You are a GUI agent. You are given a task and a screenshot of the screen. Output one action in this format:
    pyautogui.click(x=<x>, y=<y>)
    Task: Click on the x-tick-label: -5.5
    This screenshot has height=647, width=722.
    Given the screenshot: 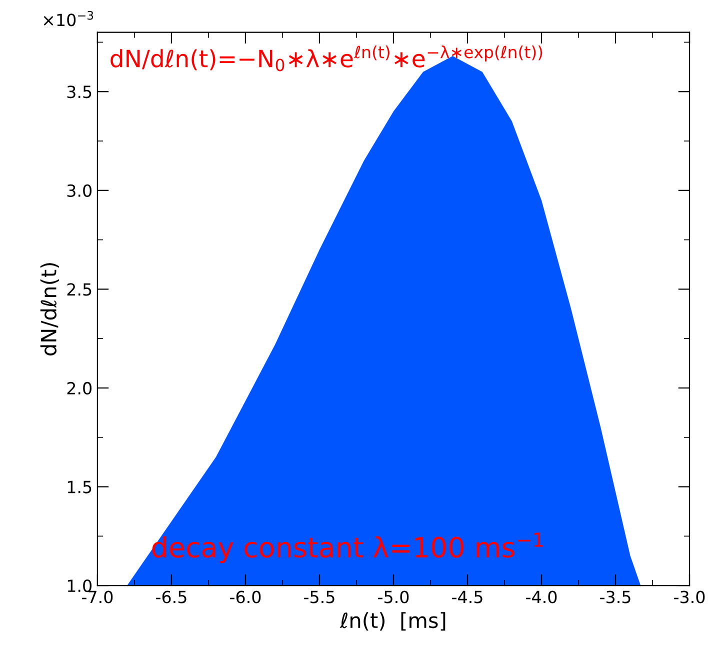 What is the action you would take?
    pyautogui.click(x=319, y=597)
    